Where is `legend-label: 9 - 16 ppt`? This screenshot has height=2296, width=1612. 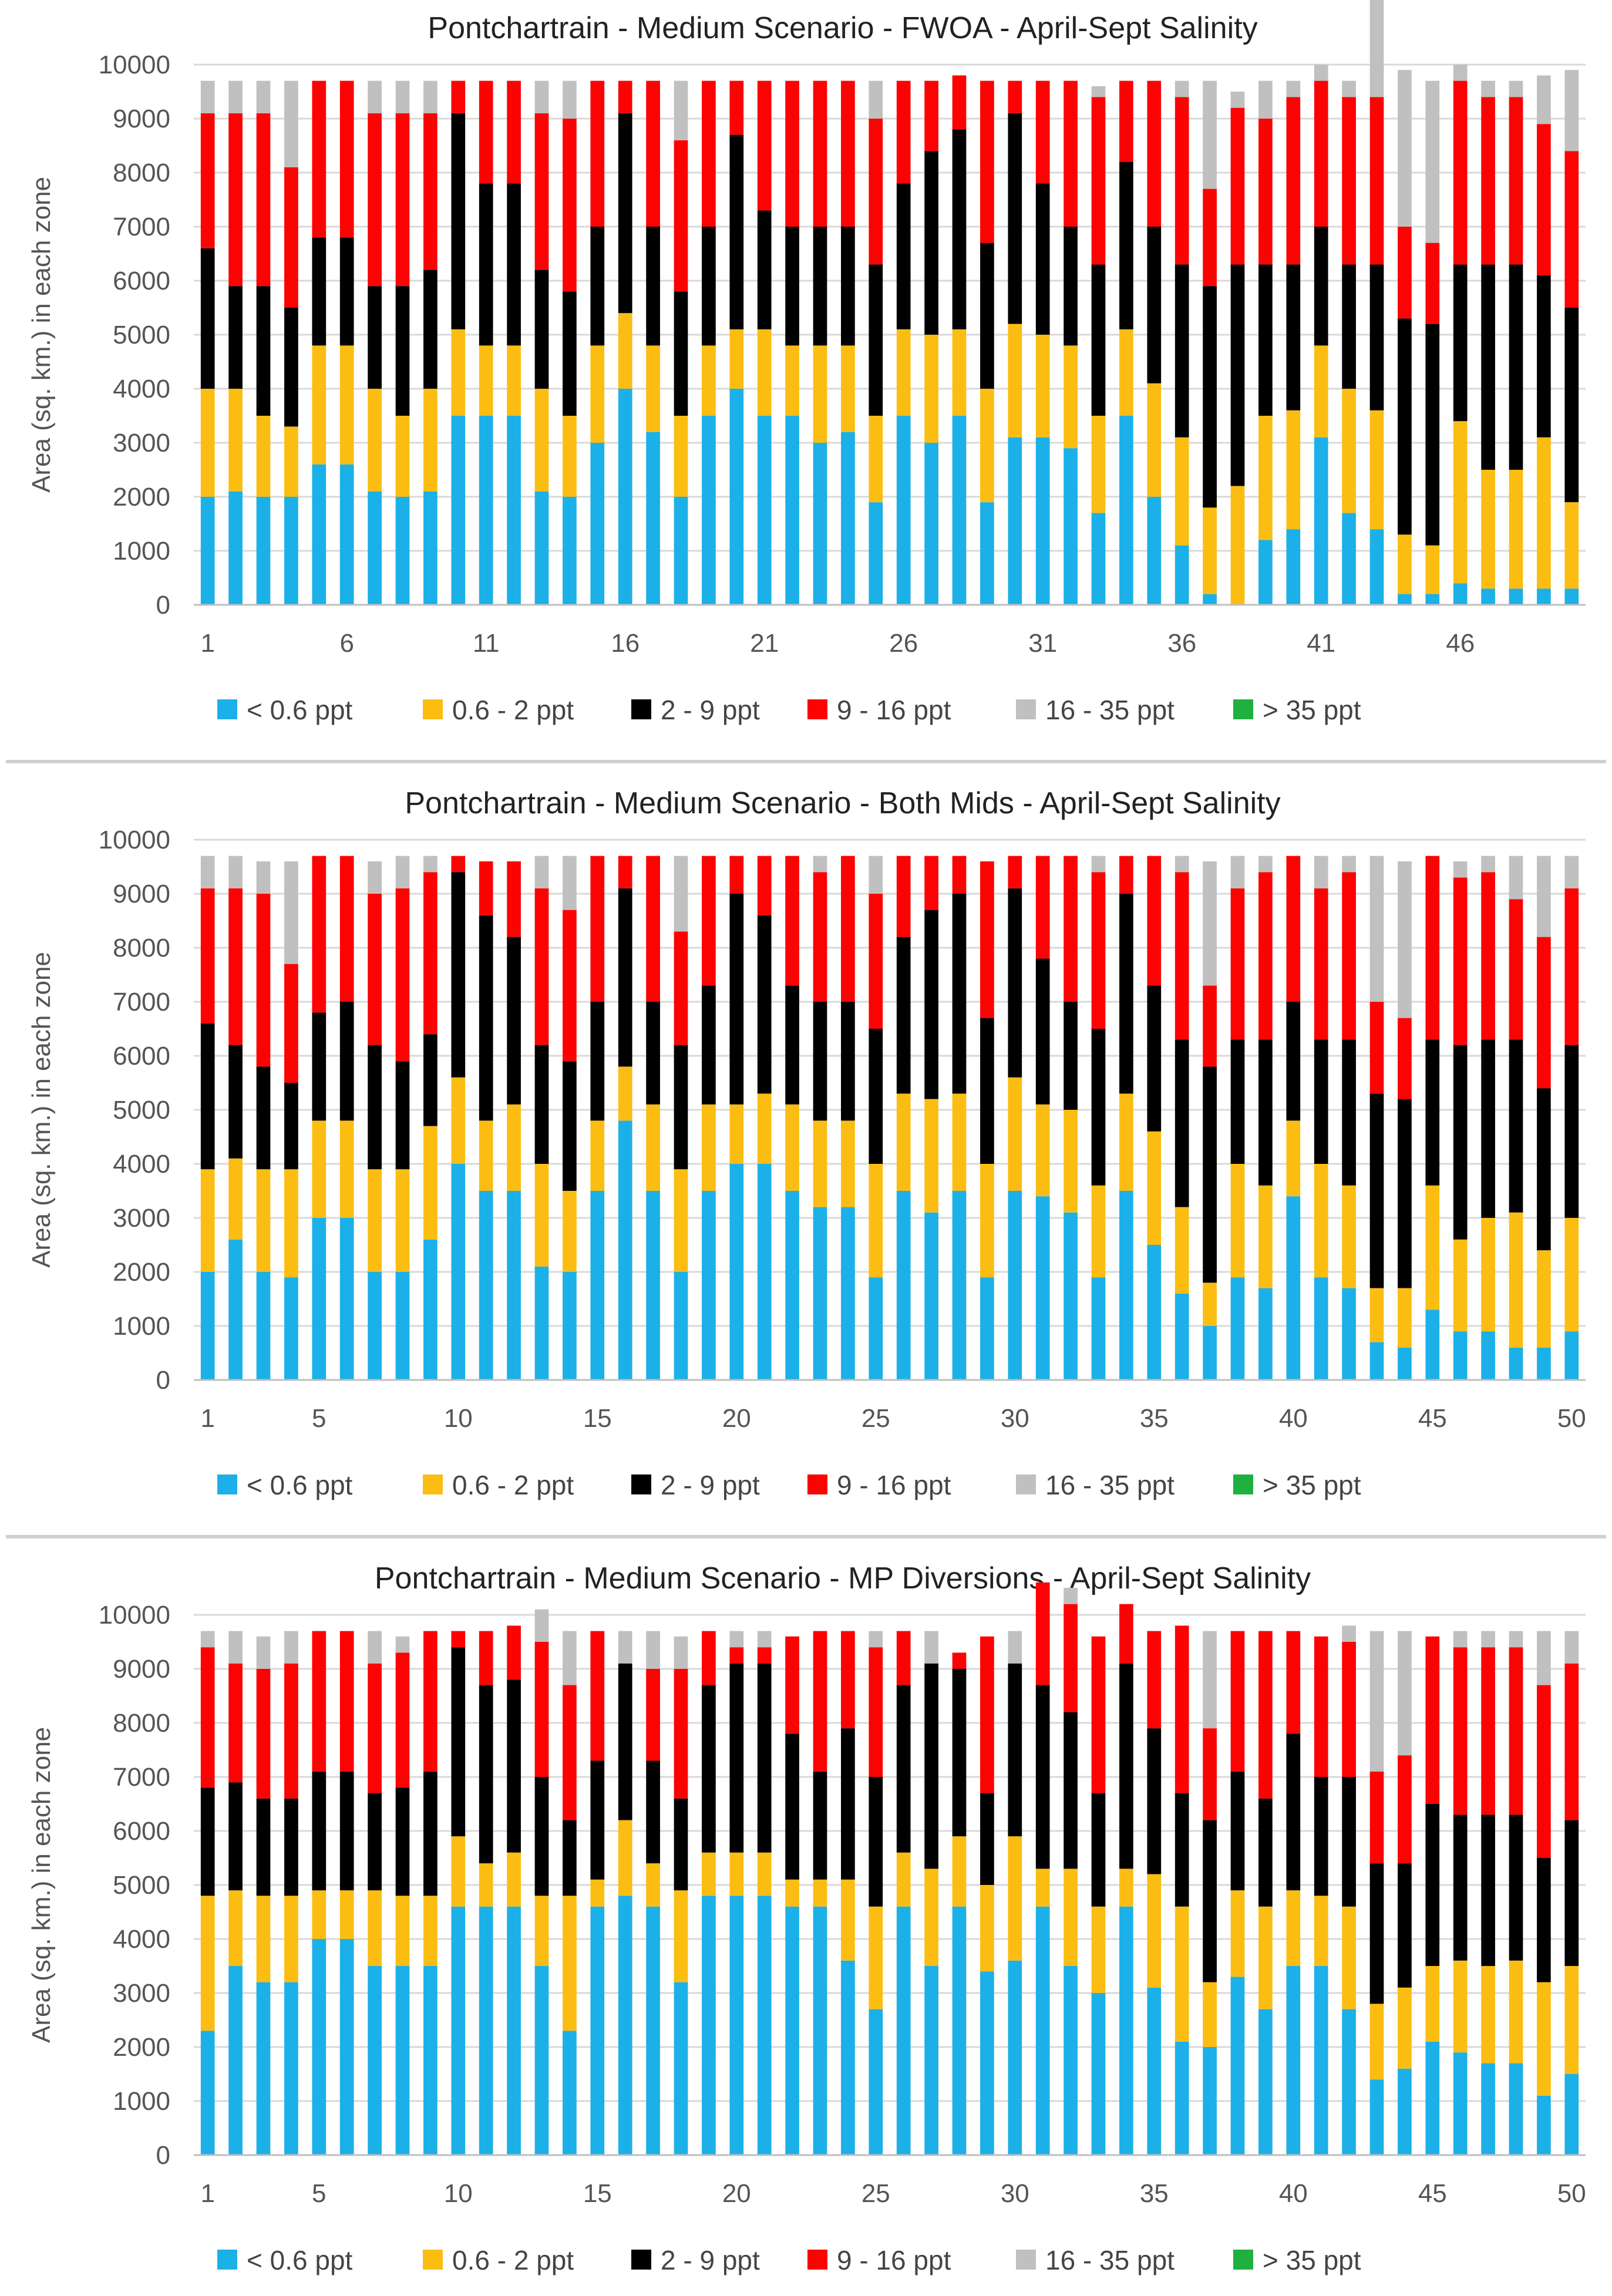
legend-label: 9 - 16 ppt is located at coordinates (894, 710).